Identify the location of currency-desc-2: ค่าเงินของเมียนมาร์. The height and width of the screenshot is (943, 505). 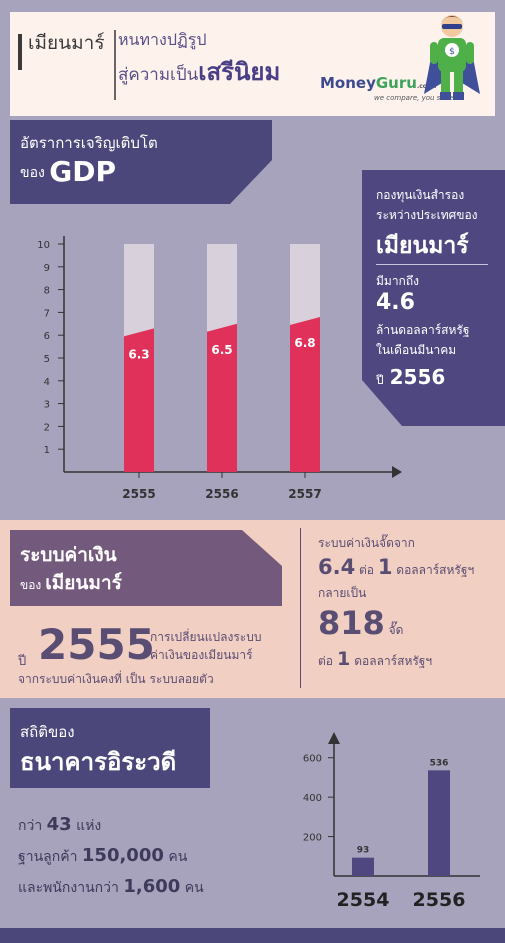
(201, 655).